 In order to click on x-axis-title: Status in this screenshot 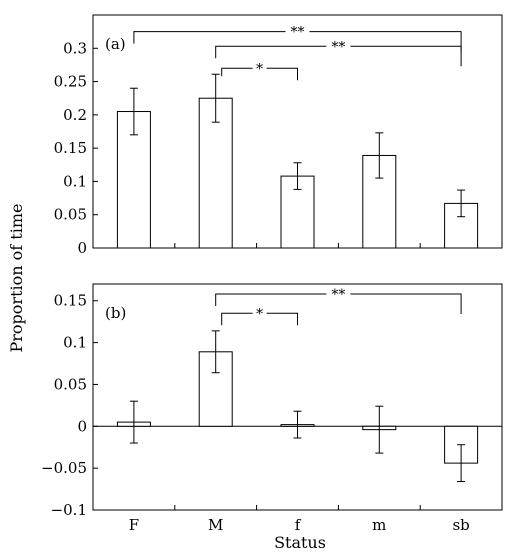, I will do `click(300, 542)`.